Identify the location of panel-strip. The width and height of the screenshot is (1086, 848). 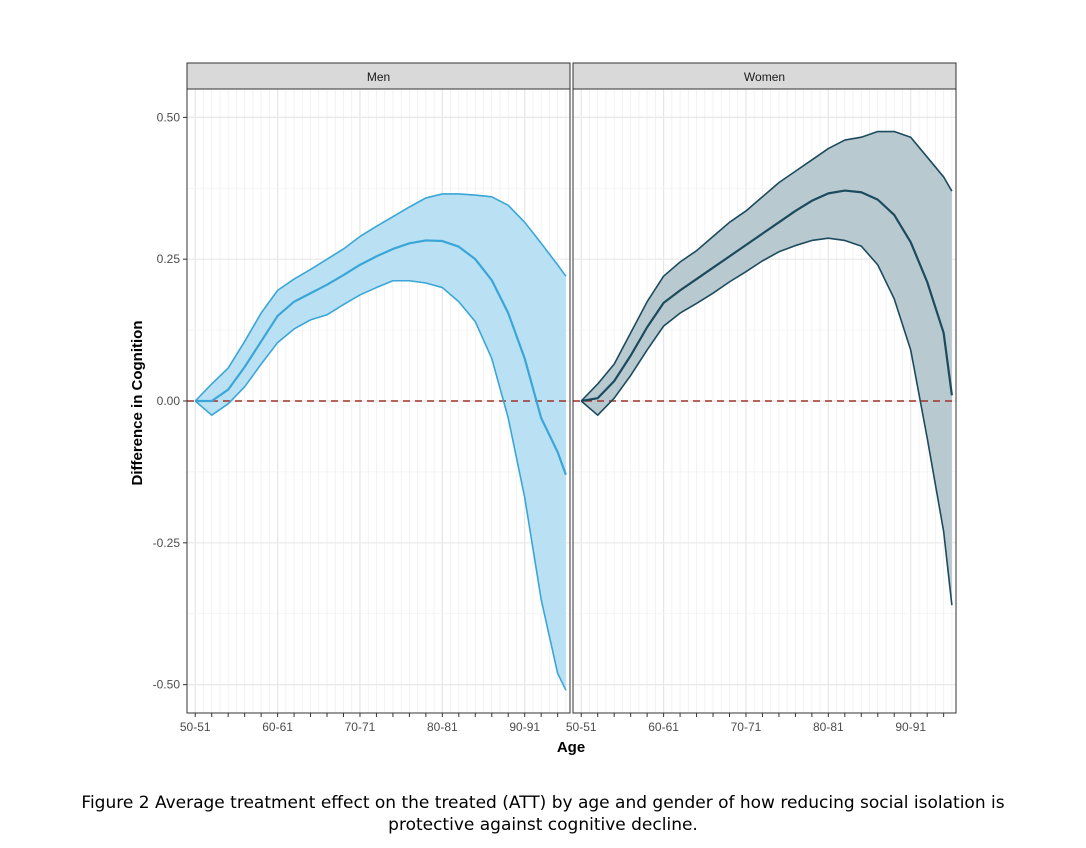
(378, 76).